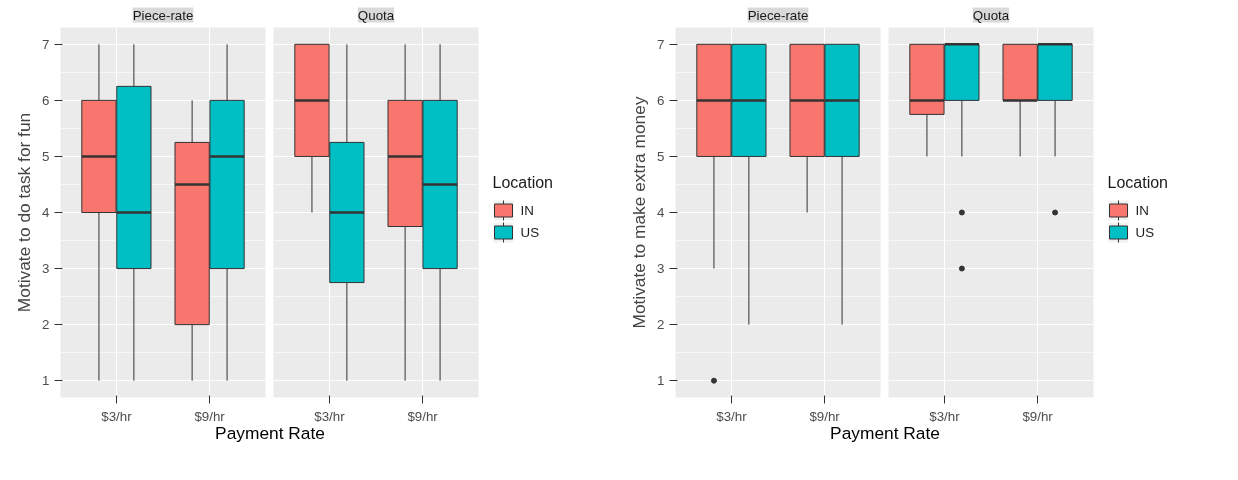 The height and width of the screenshot is (480, 1238). Describe the element at coordinates (24, 212) in the screenshot. I see `y-axis-title: Motivate to do task for fun` at that location.